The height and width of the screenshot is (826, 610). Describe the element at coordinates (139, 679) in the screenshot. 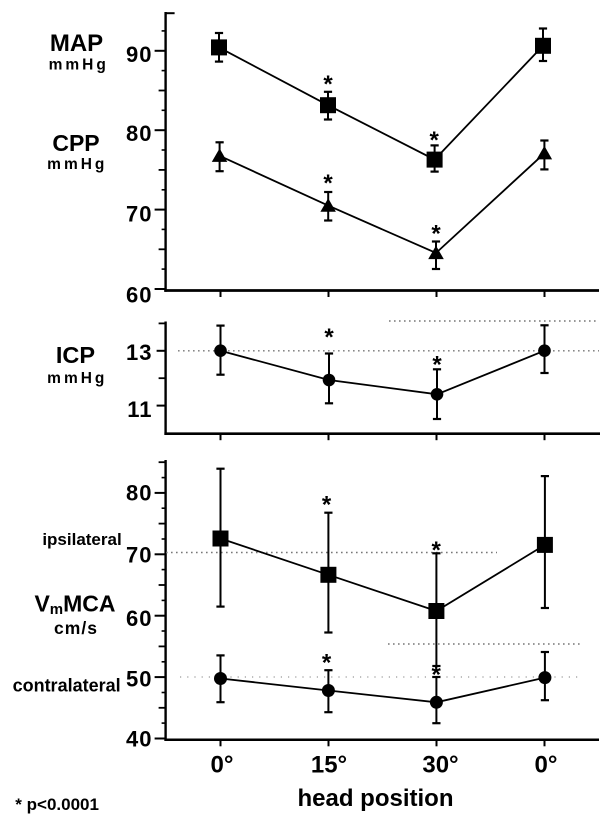

I see `svg-text: 50` at that location.